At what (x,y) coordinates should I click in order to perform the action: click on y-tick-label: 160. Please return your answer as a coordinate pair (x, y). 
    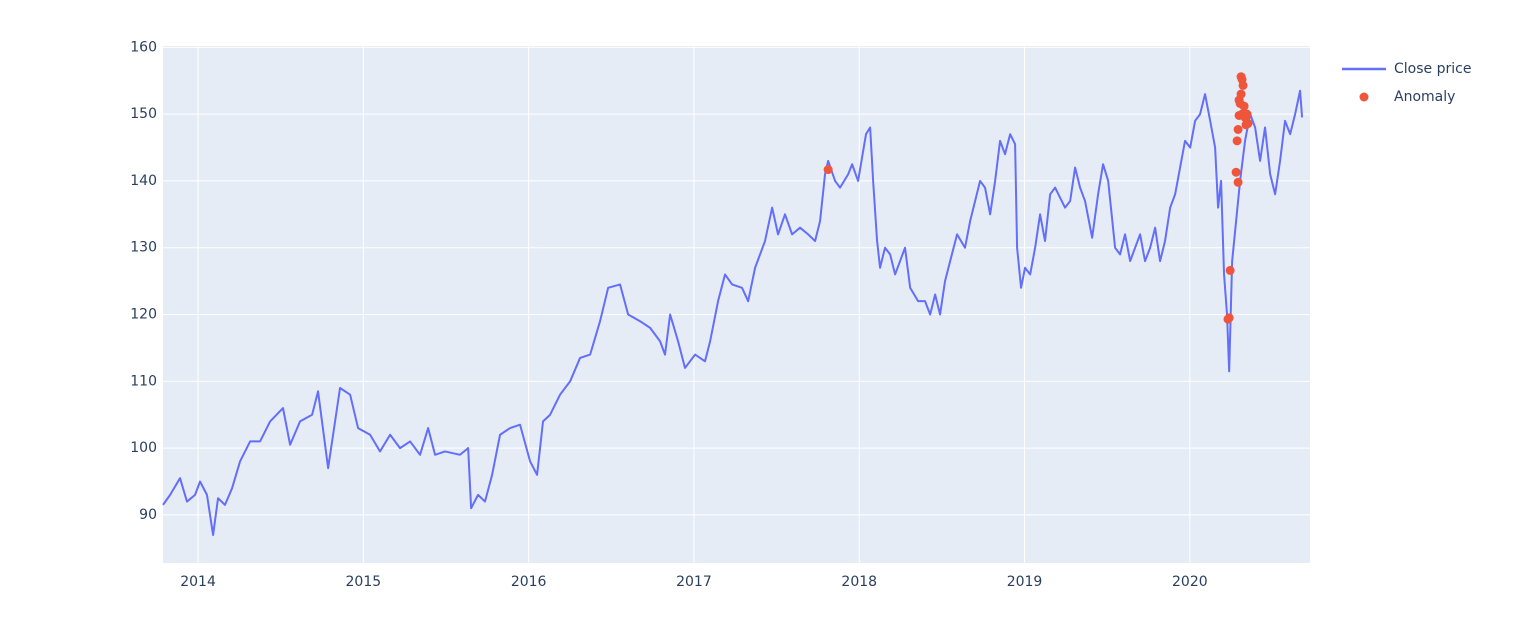
    Looking at the image, I should click on (143, 47).